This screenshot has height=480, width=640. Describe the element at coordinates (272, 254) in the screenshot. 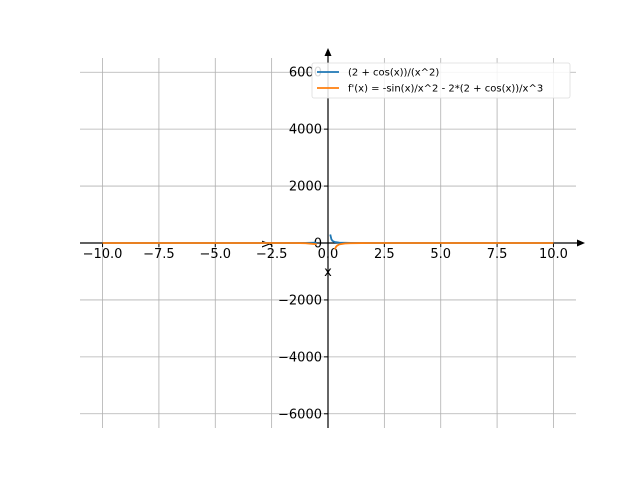

I see `x-tick-label-3: −2.5` at that location.